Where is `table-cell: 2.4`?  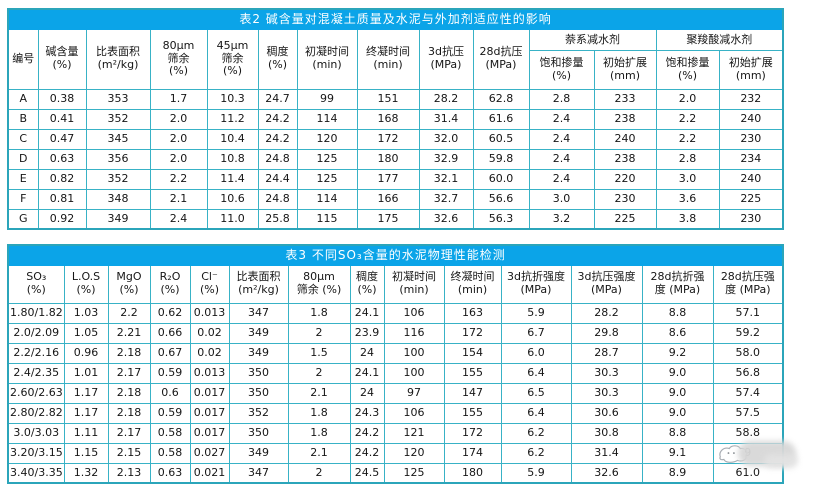 table-cell: 2.4 is located at coordinates (561, 119).